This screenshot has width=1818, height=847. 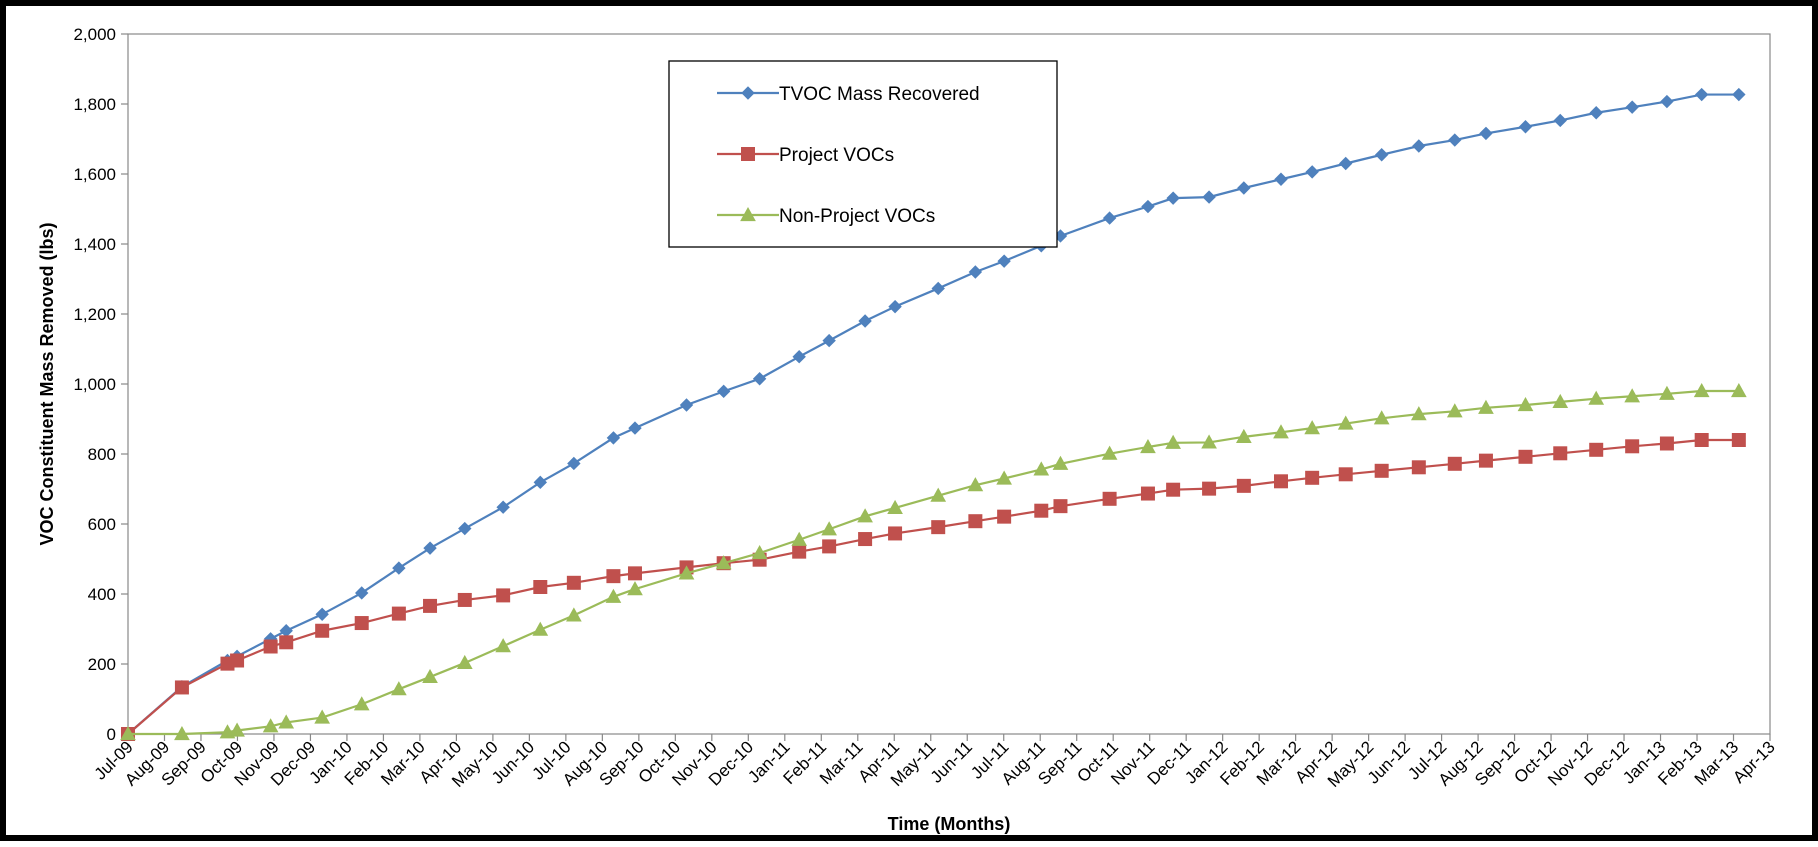 I want to click on y-tick-label: 400, so click(x=102, y=594).